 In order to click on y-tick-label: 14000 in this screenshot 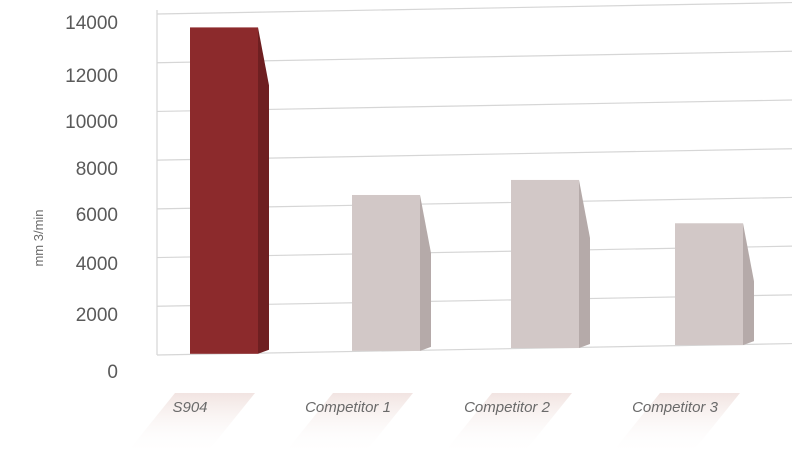, I will do `click(91, 23)`.